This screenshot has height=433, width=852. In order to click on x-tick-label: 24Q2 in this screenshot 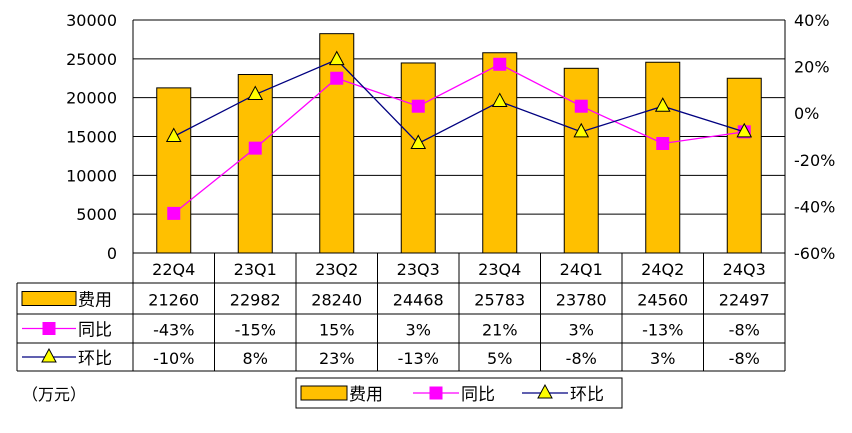, I will do `click(662, 269)`.